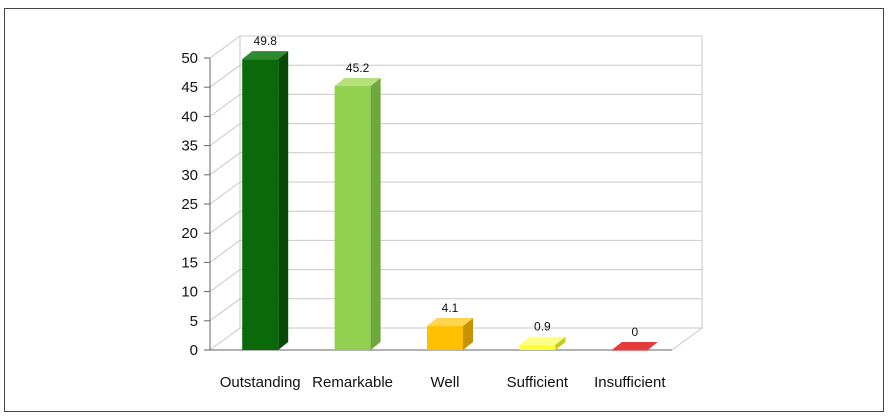  I want to click on data-label: 0.9, so click(542, 327).